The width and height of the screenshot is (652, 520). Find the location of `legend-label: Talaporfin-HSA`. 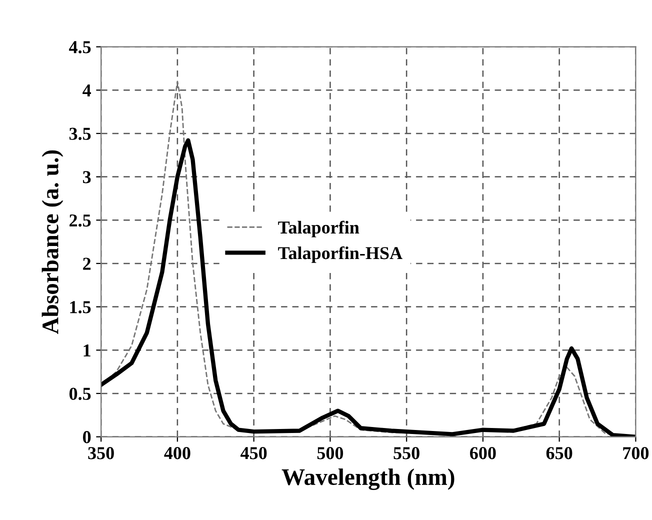

legend-label: Talaporfin-HSA is located at coordinates (340, 254).